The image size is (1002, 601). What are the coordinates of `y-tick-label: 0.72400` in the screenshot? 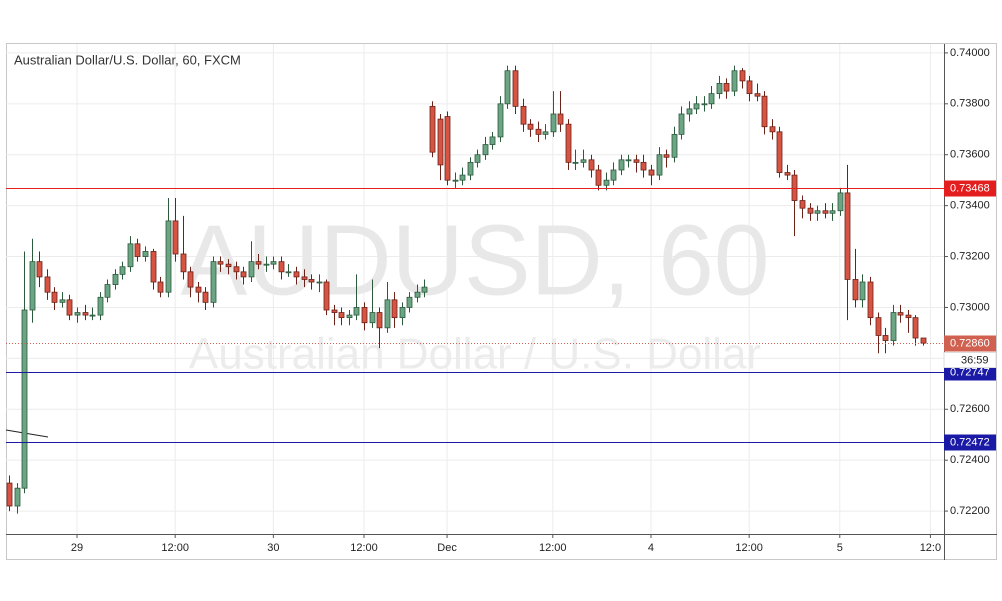 It's located at (970, 460).